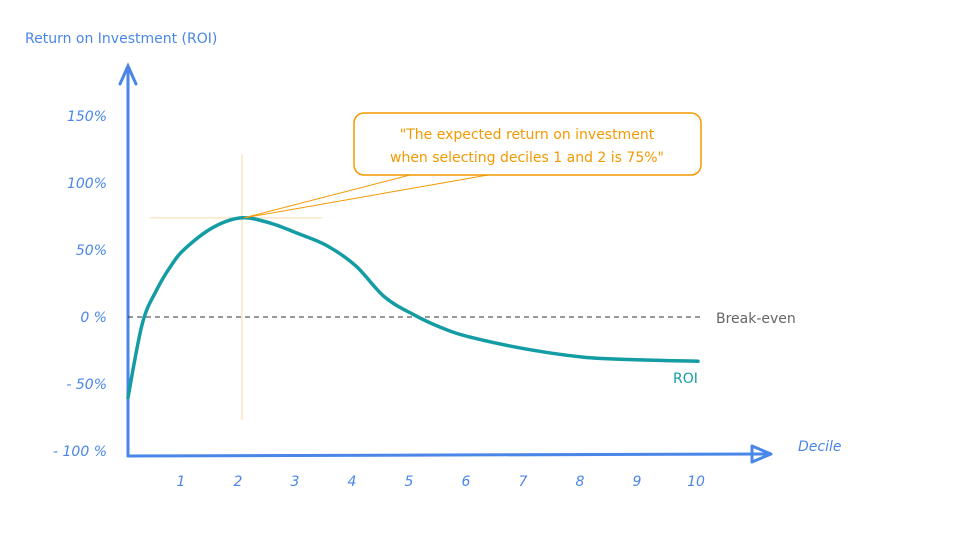  I want to click on y-axis-title: Return on Investment (ROI), so click(121, 39).